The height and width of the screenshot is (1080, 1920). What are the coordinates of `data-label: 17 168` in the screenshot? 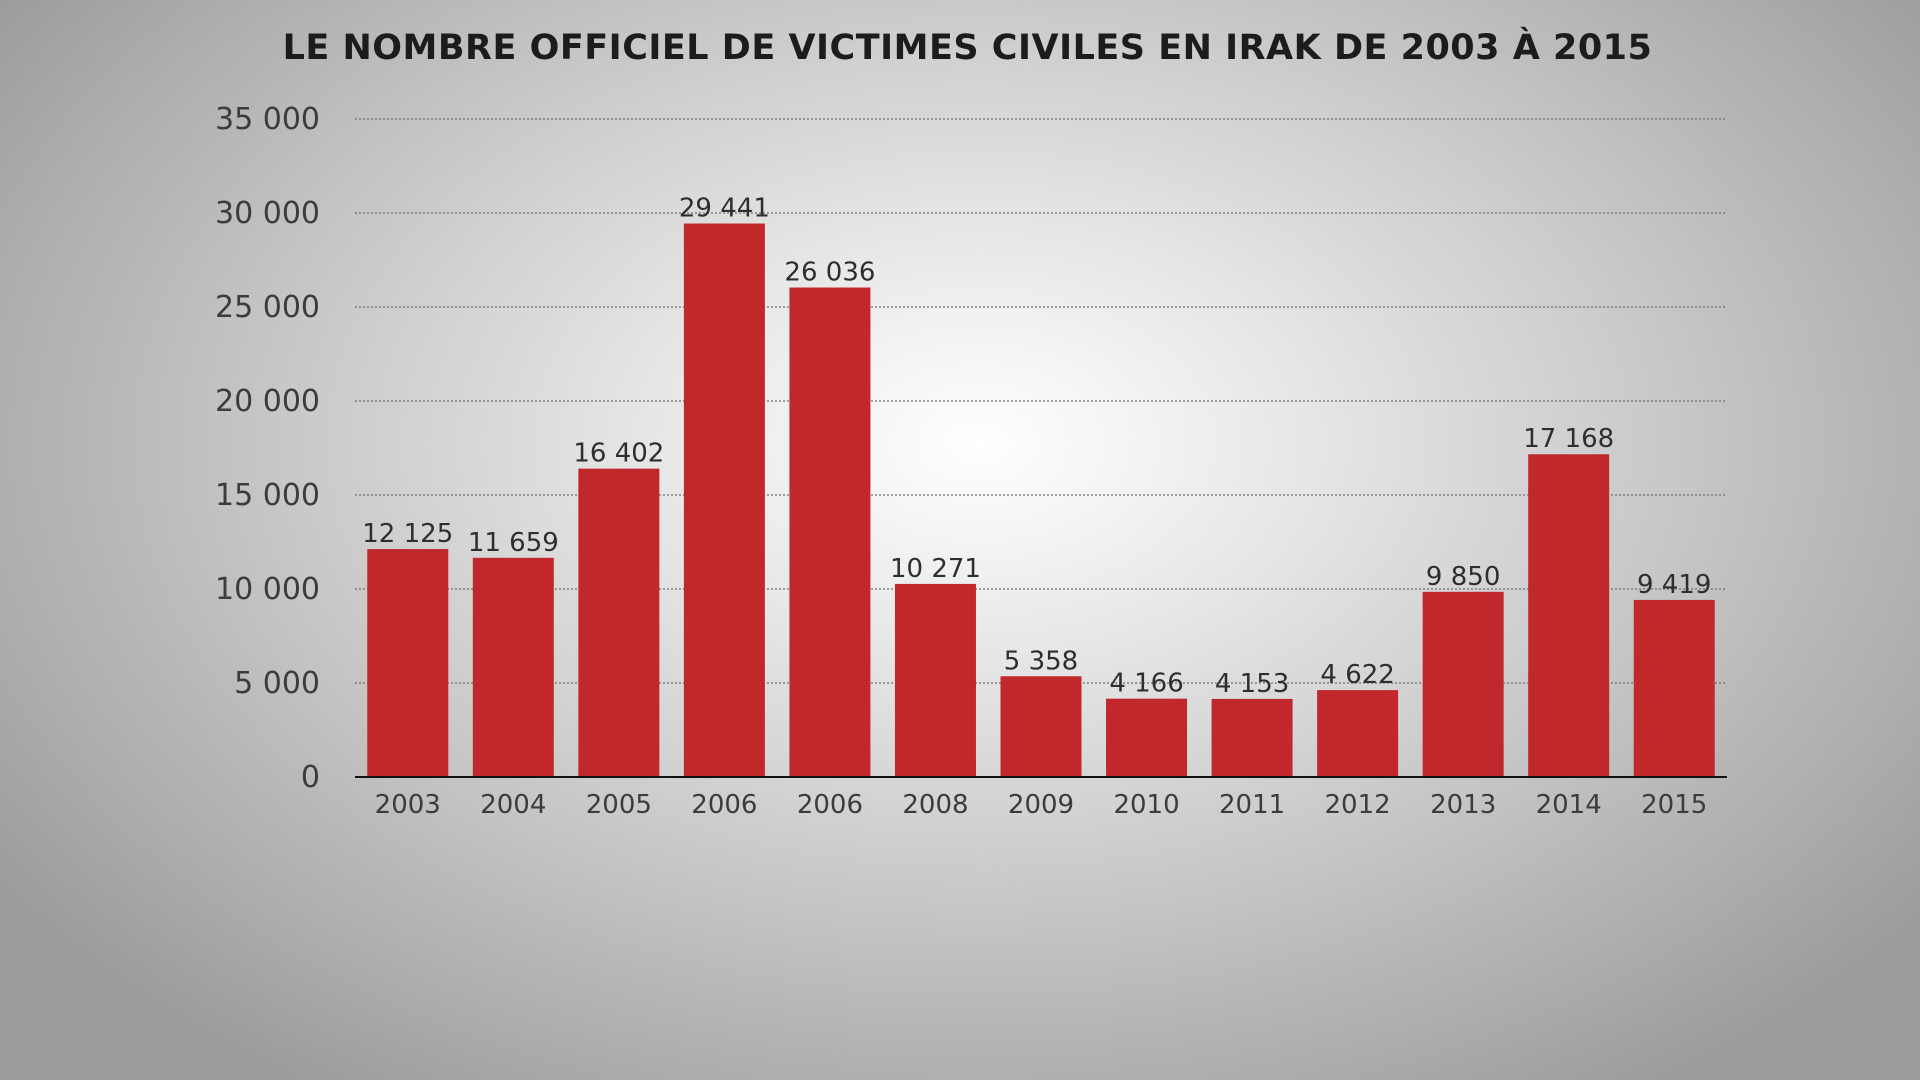 It's located at (1568, 439).